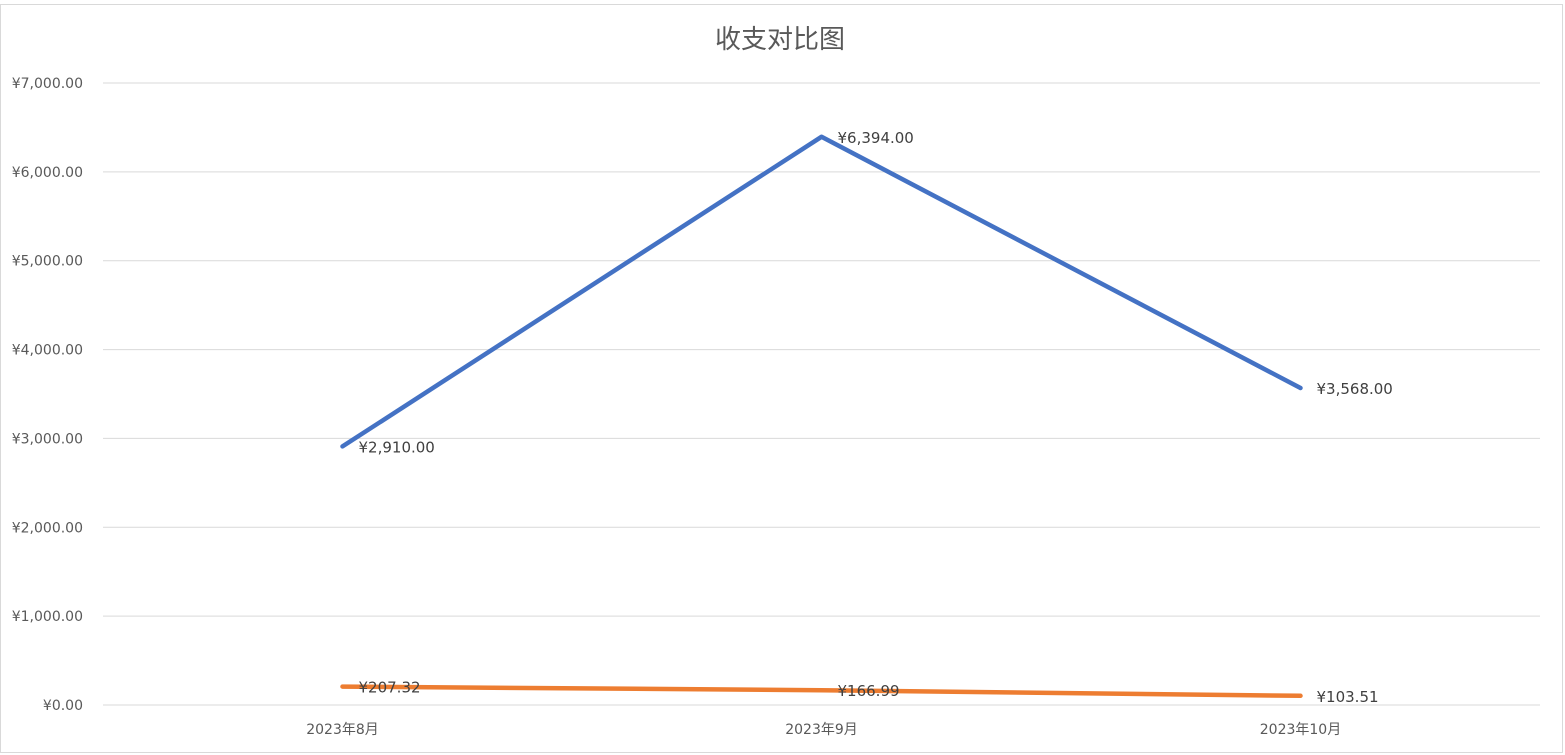  Describe the element at coordinates (63, 706) in the screenshot. I see `y-tick-label: ¥0.00` at that location.